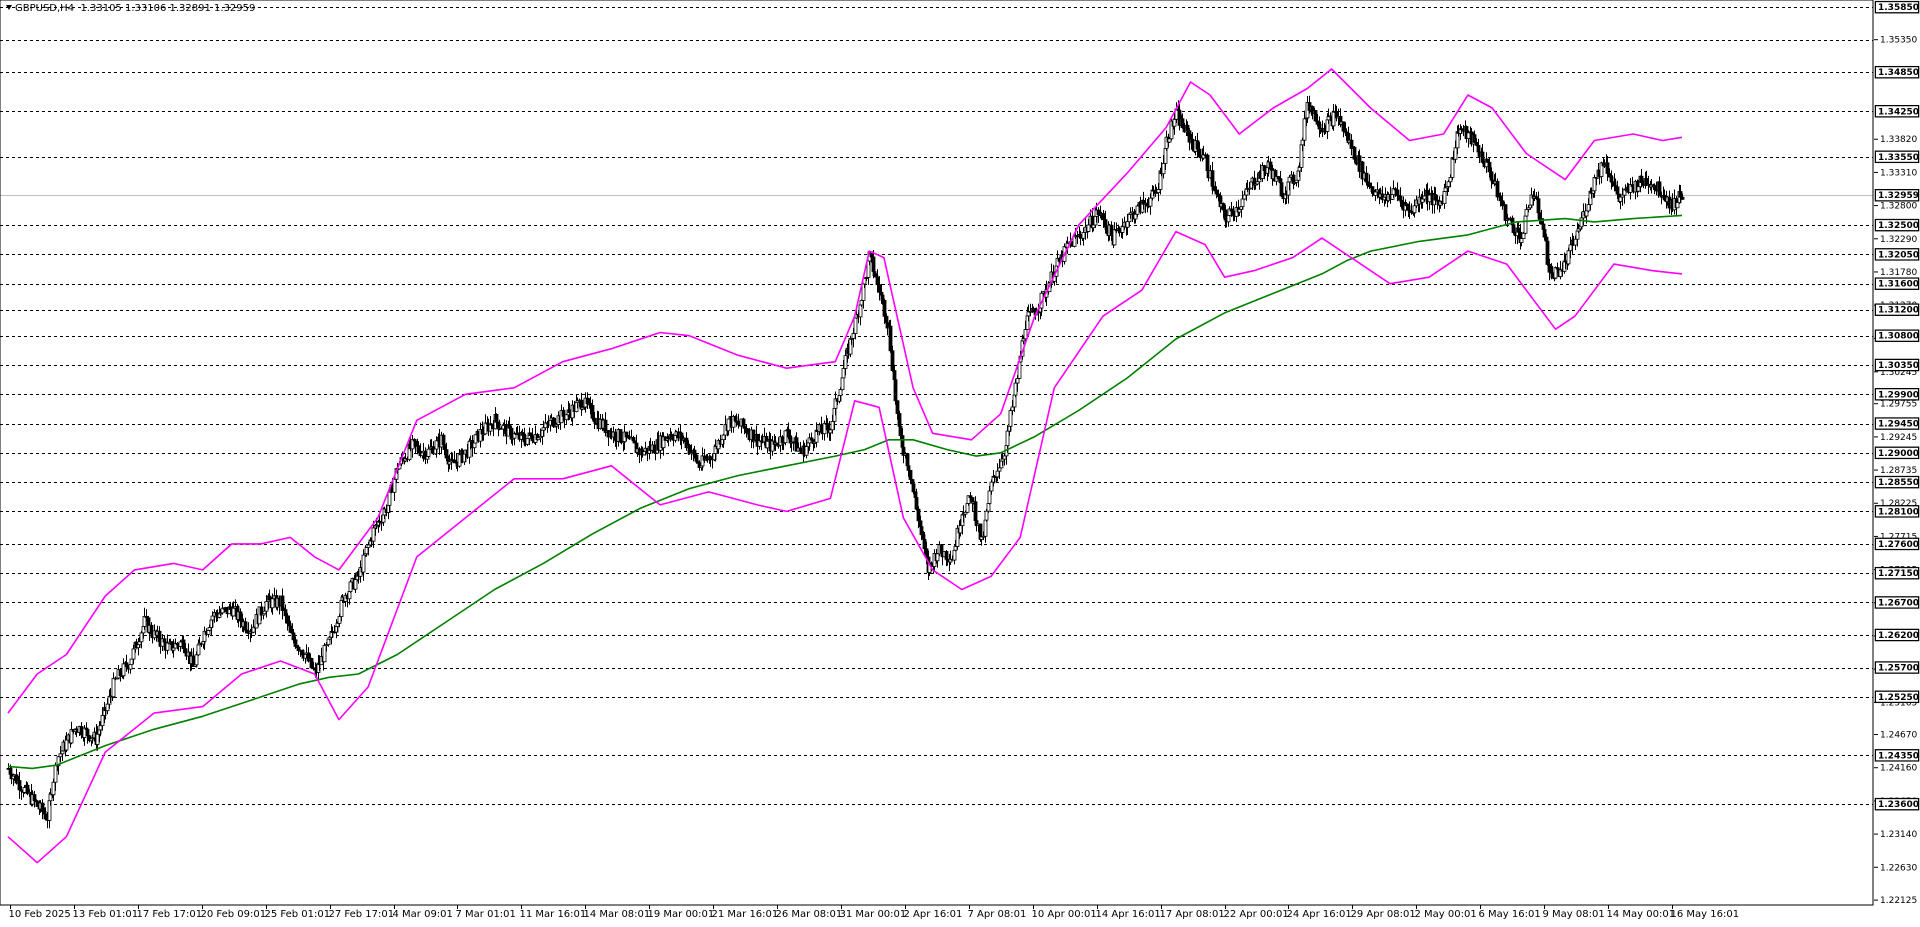 The width and height of the screenshot is (1920, 927). I want to click on price-level-label: 1.28550, so click(1898, 483).